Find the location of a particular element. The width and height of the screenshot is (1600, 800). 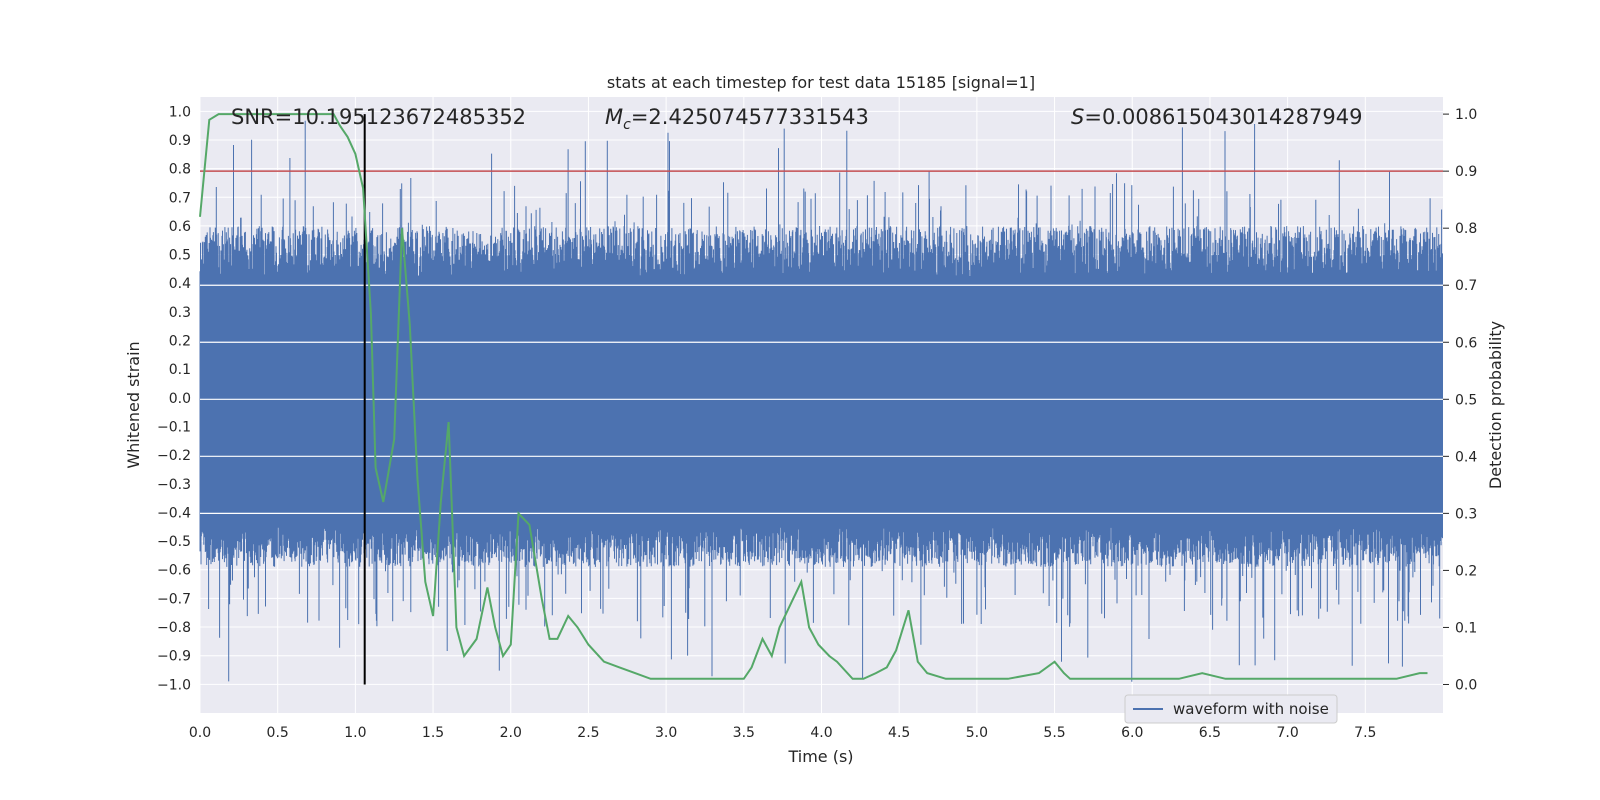

y-tick-label: 0.5 is located at coordinates (180, 256).